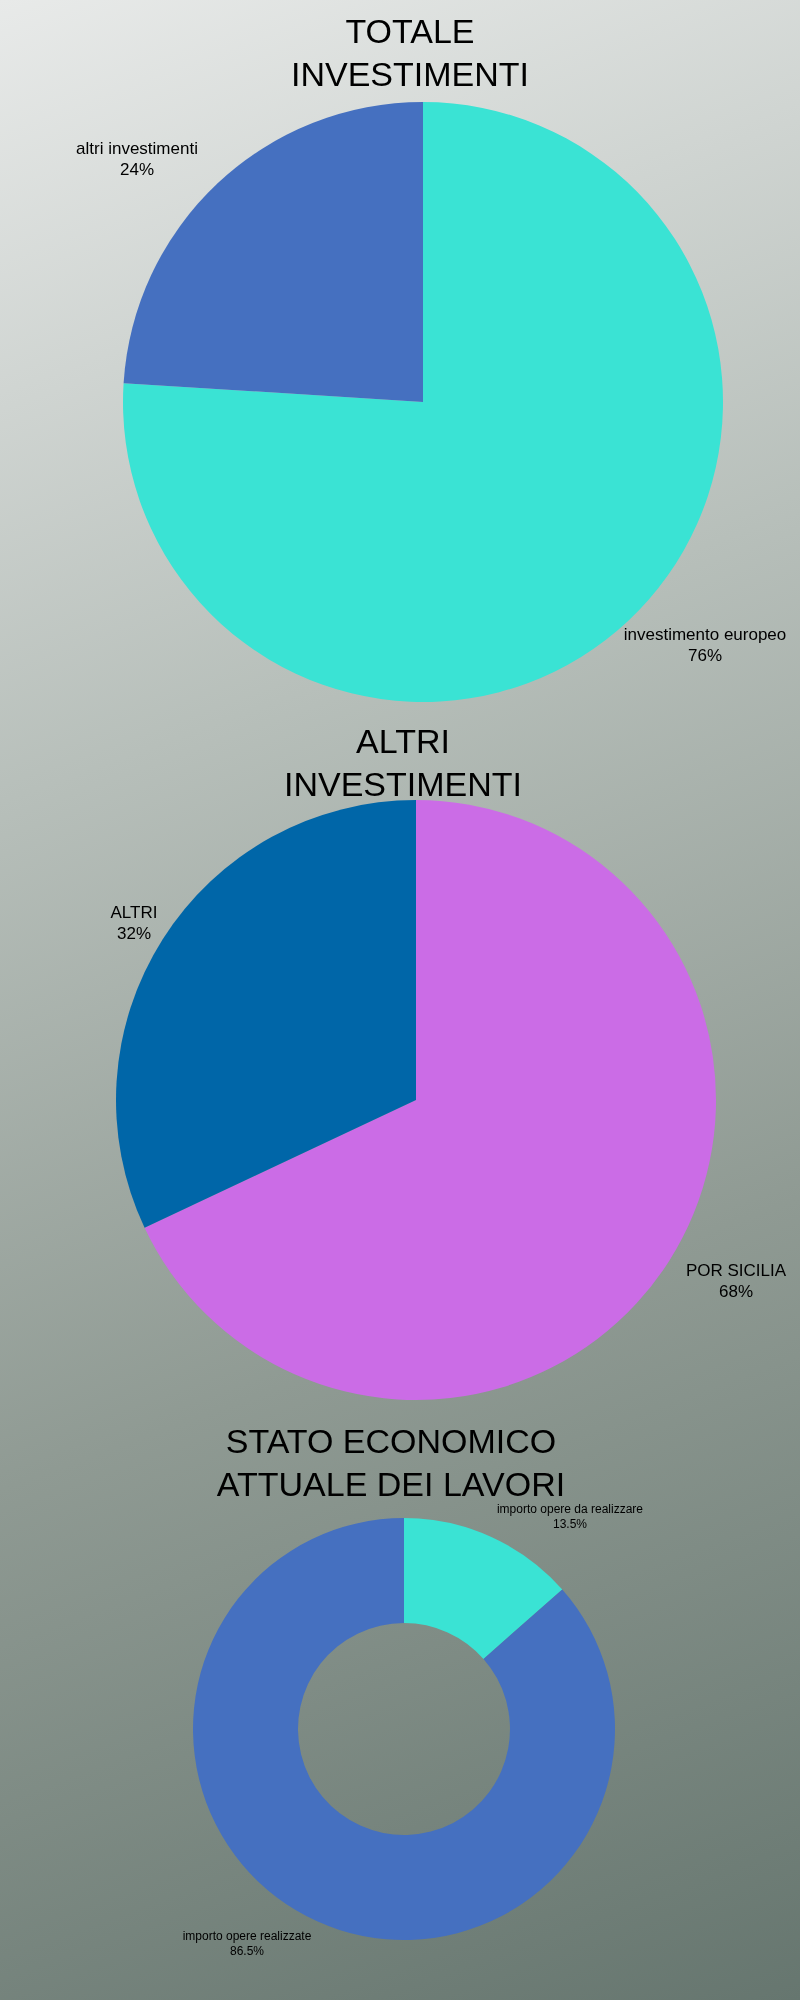 Image resolution: width=800 pixels, height=2000 pixels. What do you see at coordinates (391, 1462) in the screenshot?
I see `chart-title: STATO ECONOMICO ATTUALE DEI LAVORI` at bounding box center [391, 1462].